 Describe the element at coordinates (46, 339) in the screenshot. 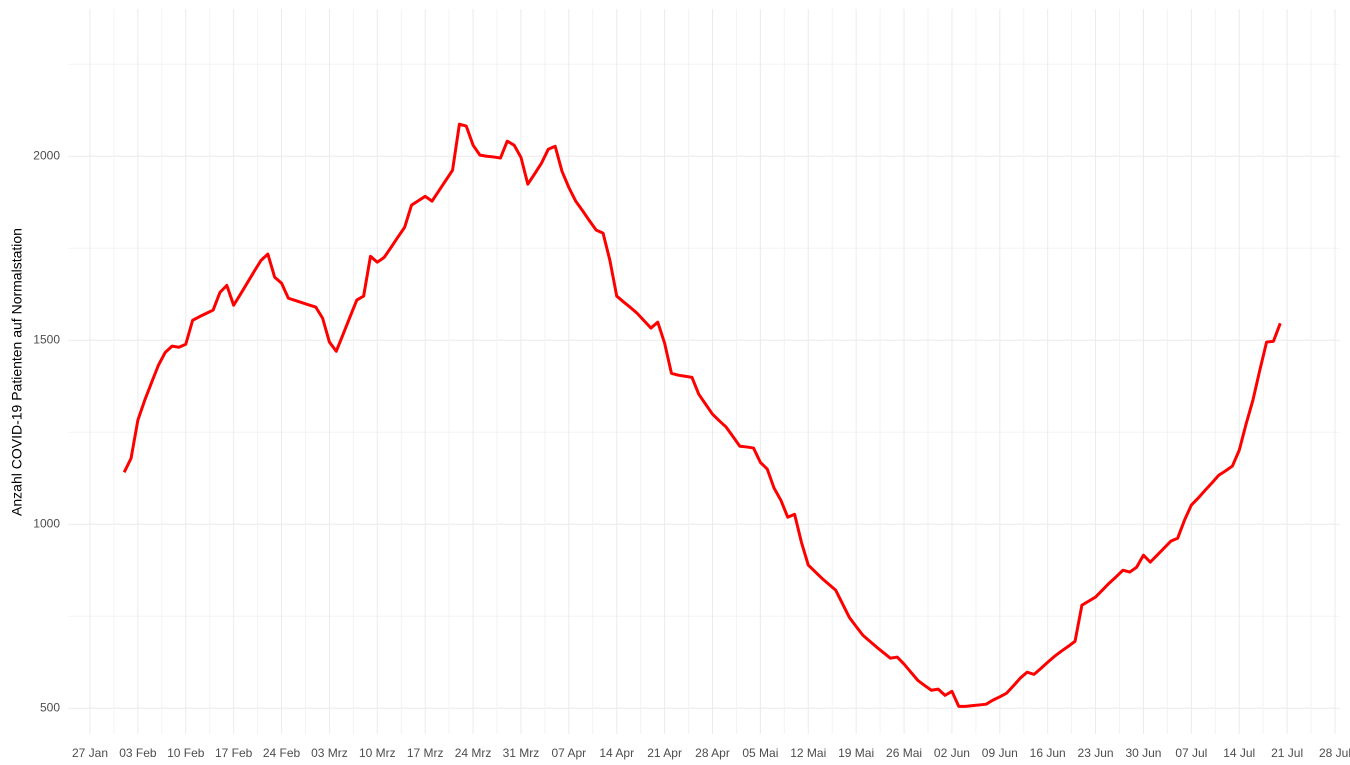

I see `y-tick-label: 1500` at that location.